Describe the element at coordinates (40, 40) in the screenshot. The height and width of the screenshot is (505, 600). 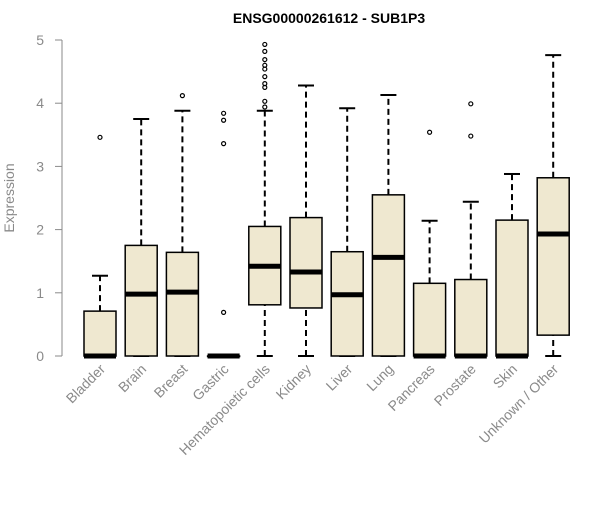
I see `y-tick-label: 5` at that location.